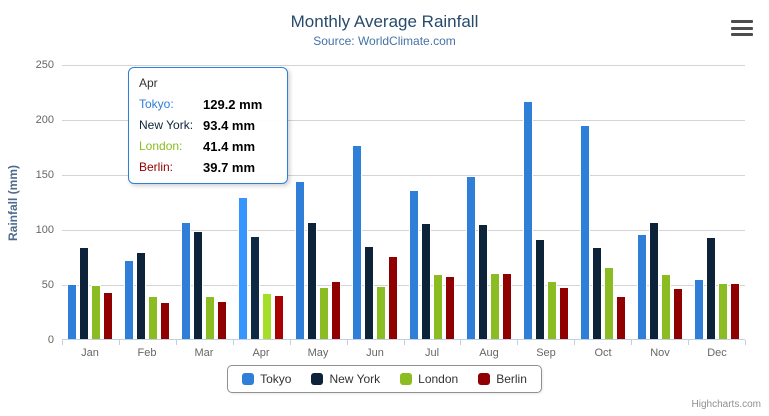 The width and height of the screenshot is (769, 416). I want to click on bar-berlin-nov, so click(678, 313).